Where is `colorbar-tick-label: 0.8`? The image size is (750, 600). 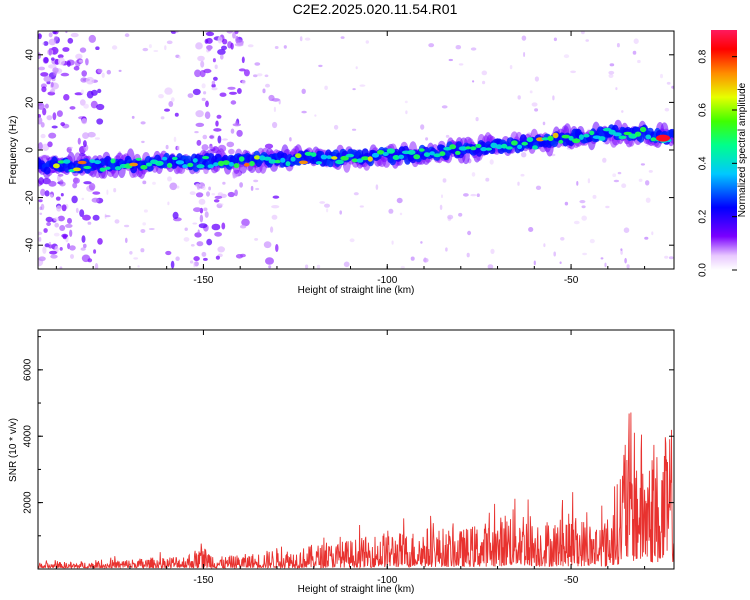 colorbar-tick-label: 0.8 is located at coordinates (703, 56).